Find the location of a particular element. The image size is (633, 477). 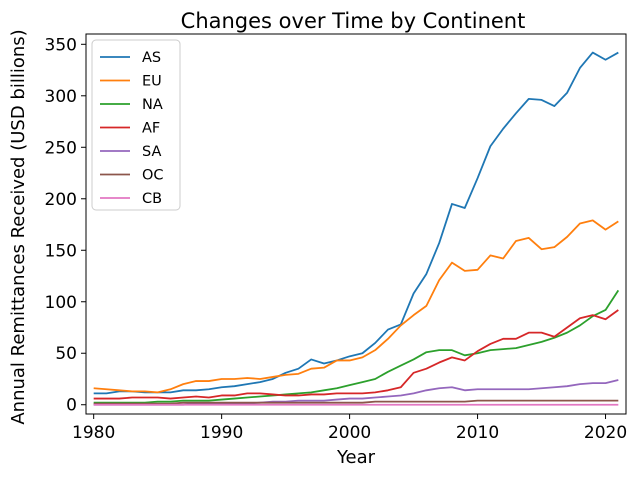

x-tick-label: 2000 is located at coordinates (349, 433).